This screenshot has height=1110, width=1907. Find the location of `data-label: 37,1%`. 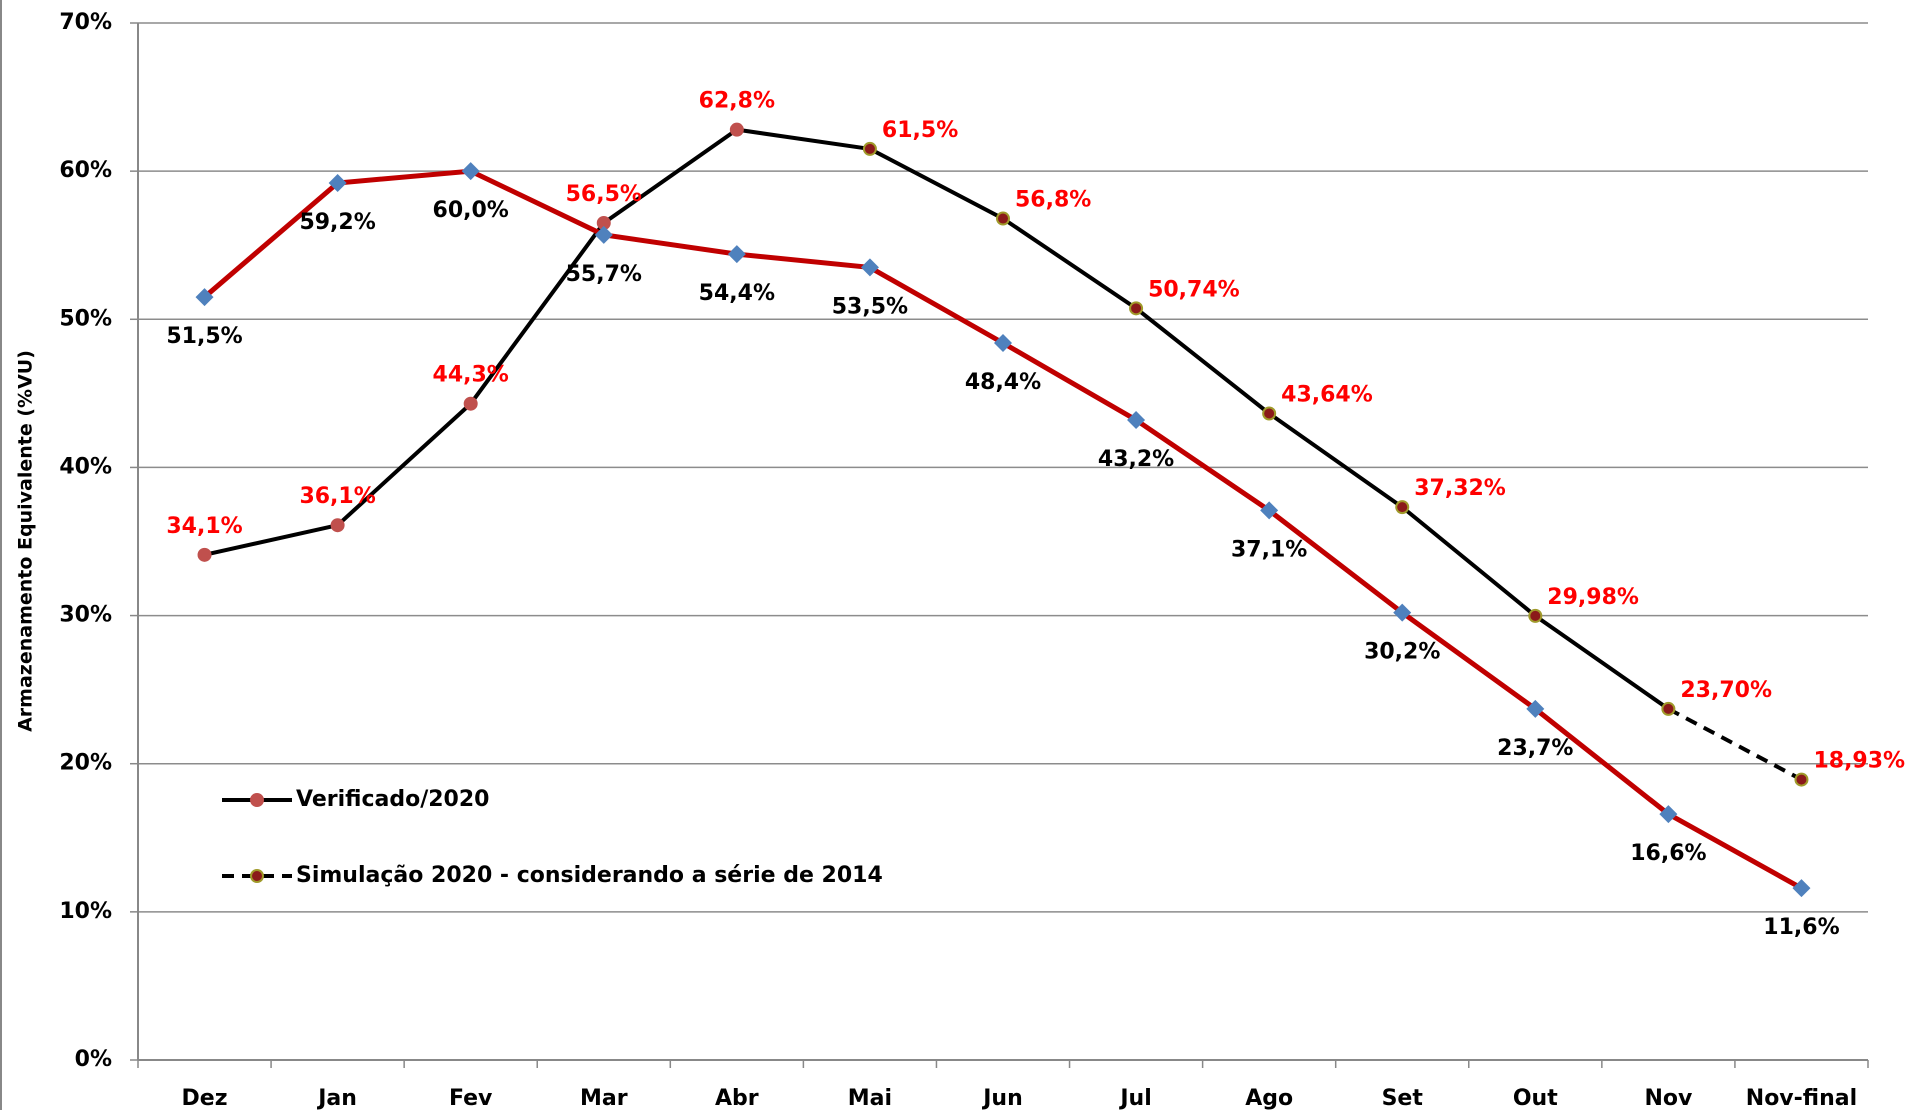

data-label: 37,1% is located at coordinates (1269, 549).